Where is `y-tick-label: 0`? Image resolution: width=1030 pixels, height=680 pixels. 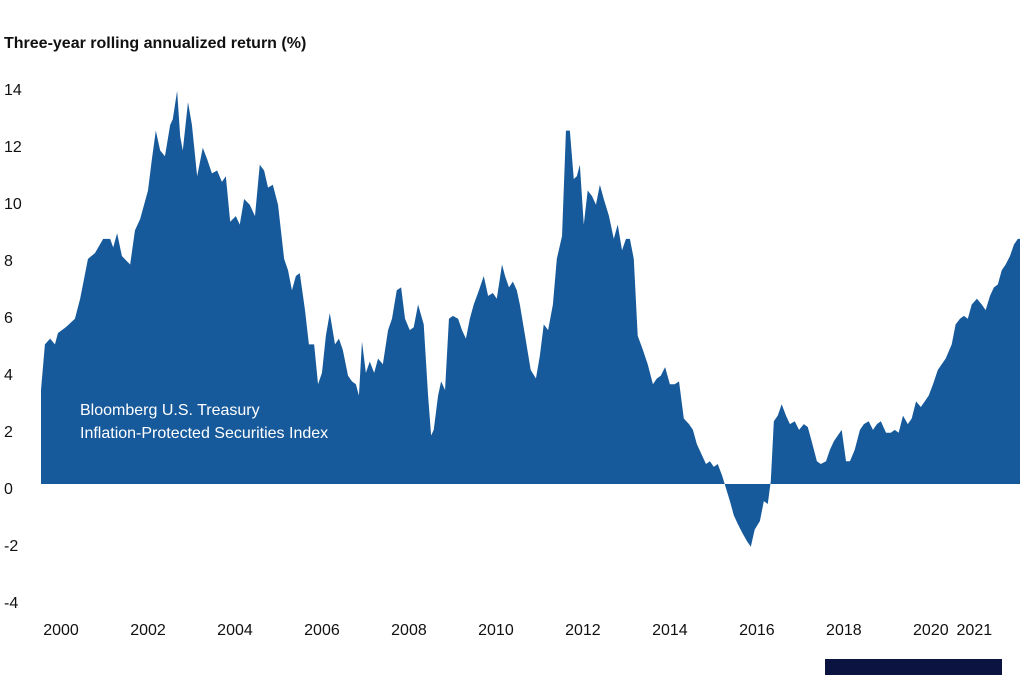 y-tick-label: 0 is located at coordinates (8, 489).